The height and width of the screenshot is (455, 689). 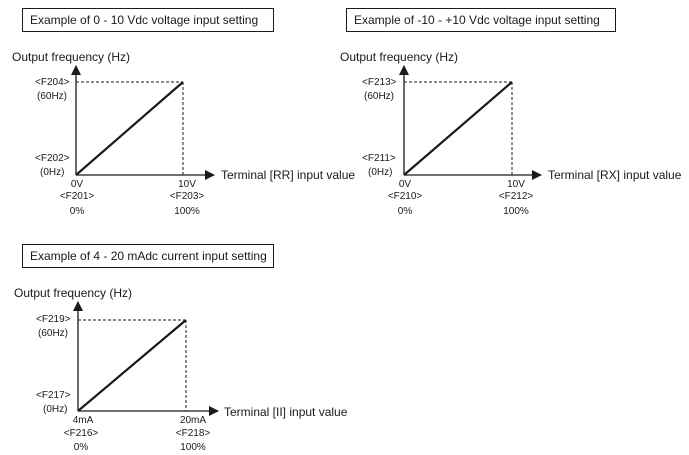 What do you see at coordinates (71, 57) in the screenshot?
I see `panel-1-y-axis-label: Output frequency (Hz)` at bounding box center [71, 57].